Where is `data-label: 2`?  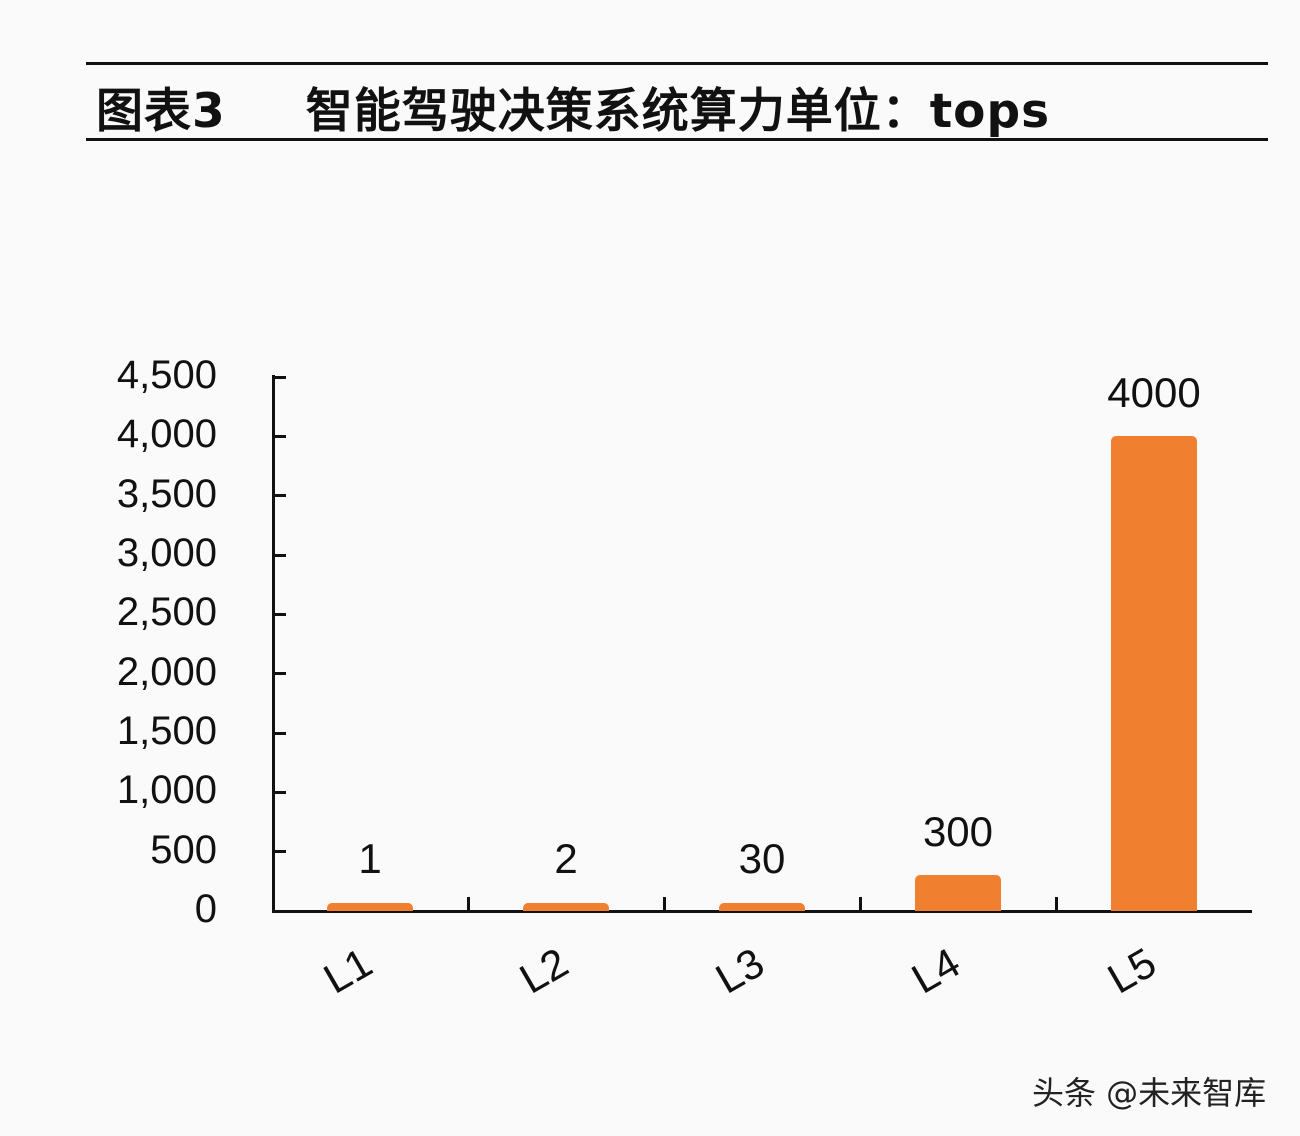
data-label: 2 is located at coordinates (566, 858).